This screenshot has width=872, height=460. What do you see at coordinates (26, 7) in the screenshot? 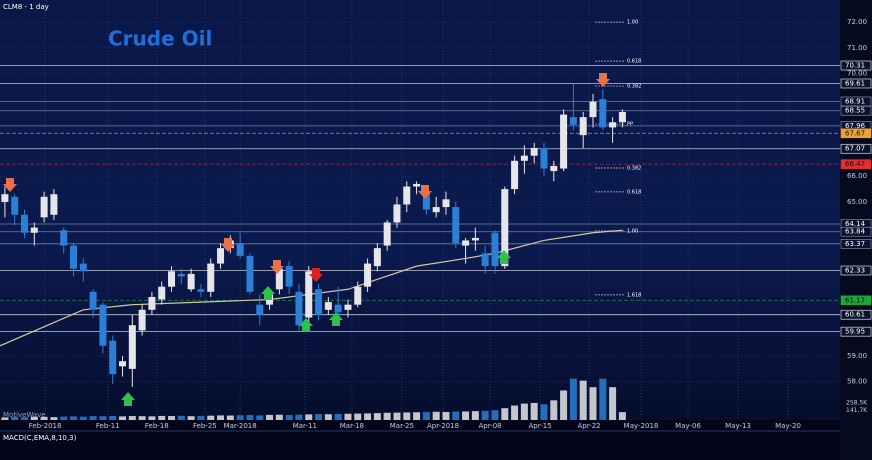
I see `symbol-header: CLM8 - 1 day` at bounding box center [26, 7].